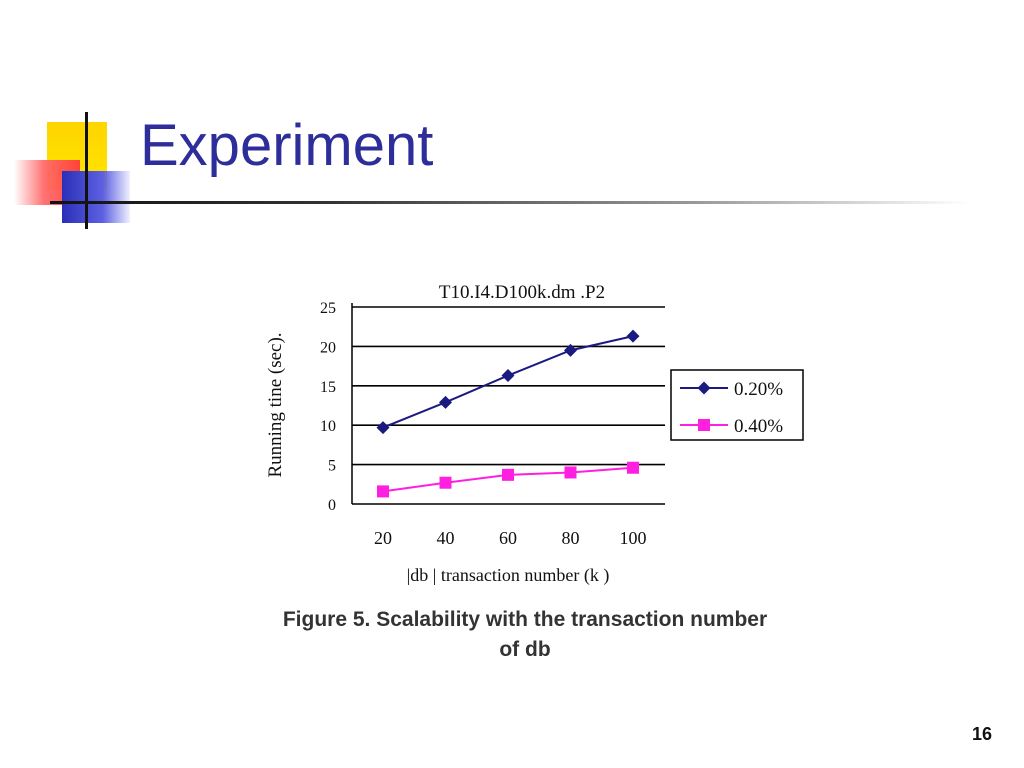 The image size is (1024, 768). I want to click on y-tick-label: 0, so click(332, 505).